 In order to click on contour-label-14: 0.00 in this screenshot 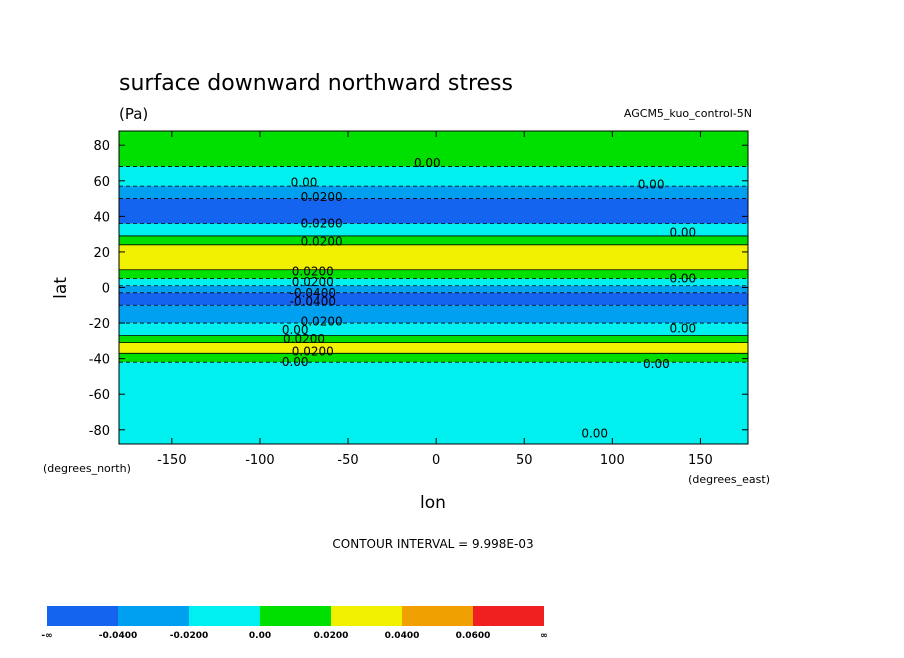, I will do `click(682, 328)`.